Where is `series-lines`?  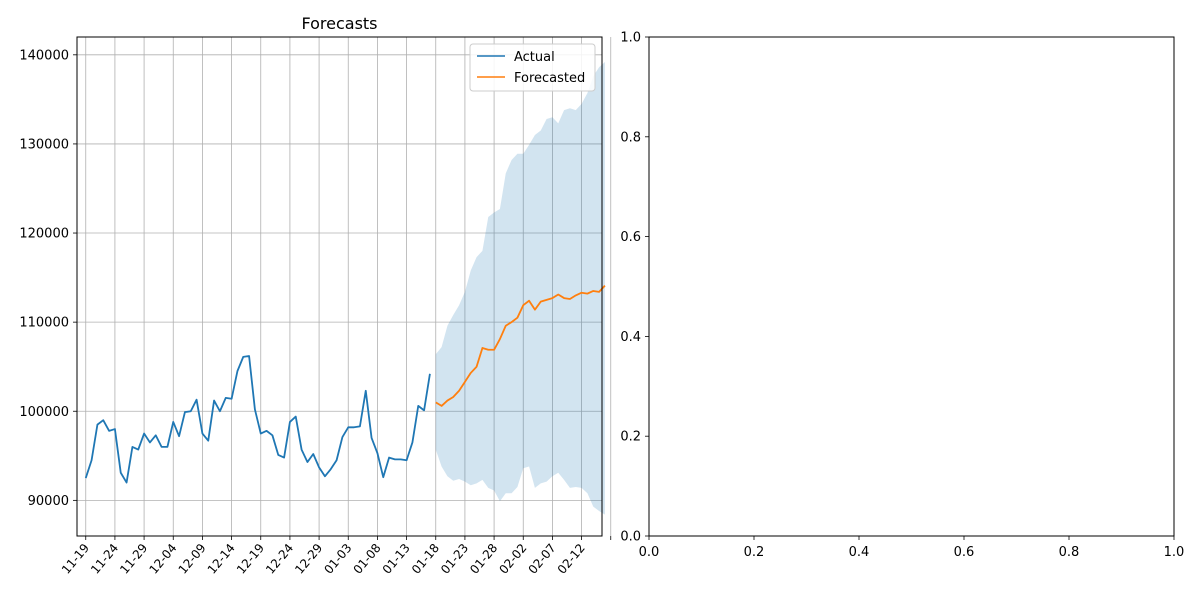 series-lines is located at coordinates (345, 384).